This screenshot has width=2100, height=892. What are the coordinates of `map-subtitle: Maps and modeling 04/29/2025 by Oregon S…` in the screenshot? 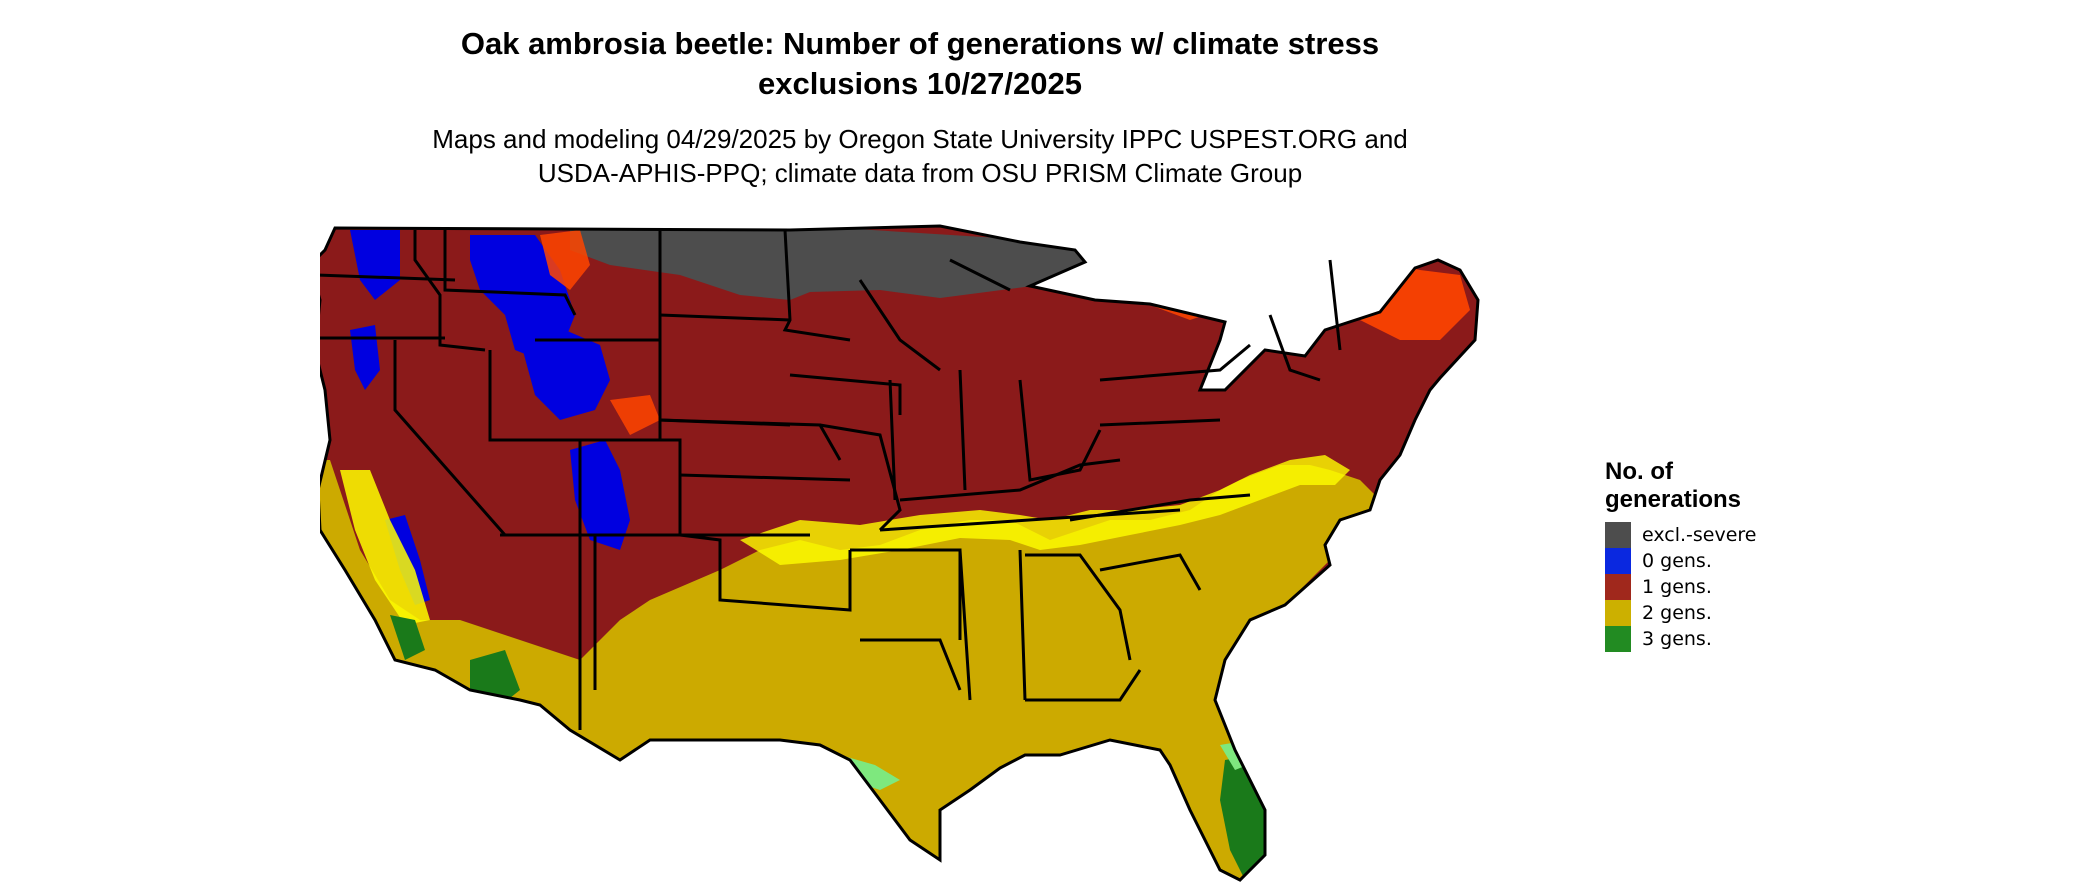 It's located at (920, 156).